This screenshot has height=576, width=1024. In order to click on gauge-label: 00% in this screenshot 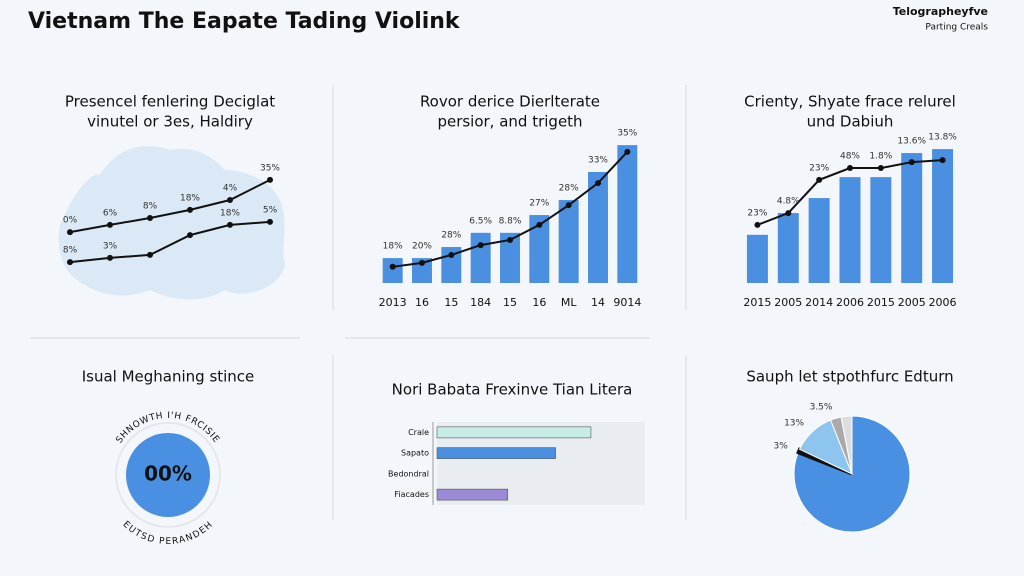, I will do `click(168, 474)`.